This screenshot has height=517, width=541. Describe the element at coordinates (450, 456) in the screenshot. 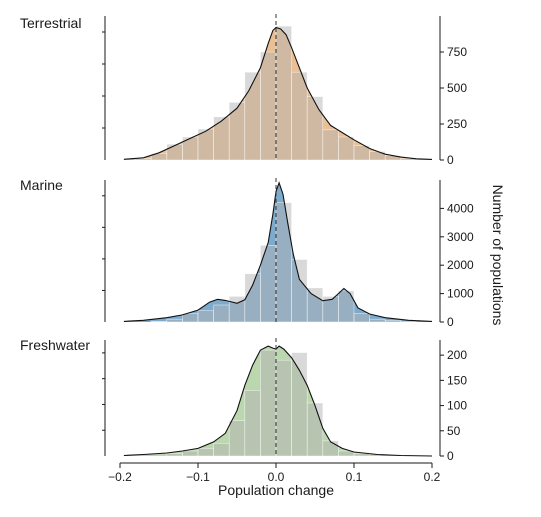

I see `freshwater-y-tick-label: 0` at that location.